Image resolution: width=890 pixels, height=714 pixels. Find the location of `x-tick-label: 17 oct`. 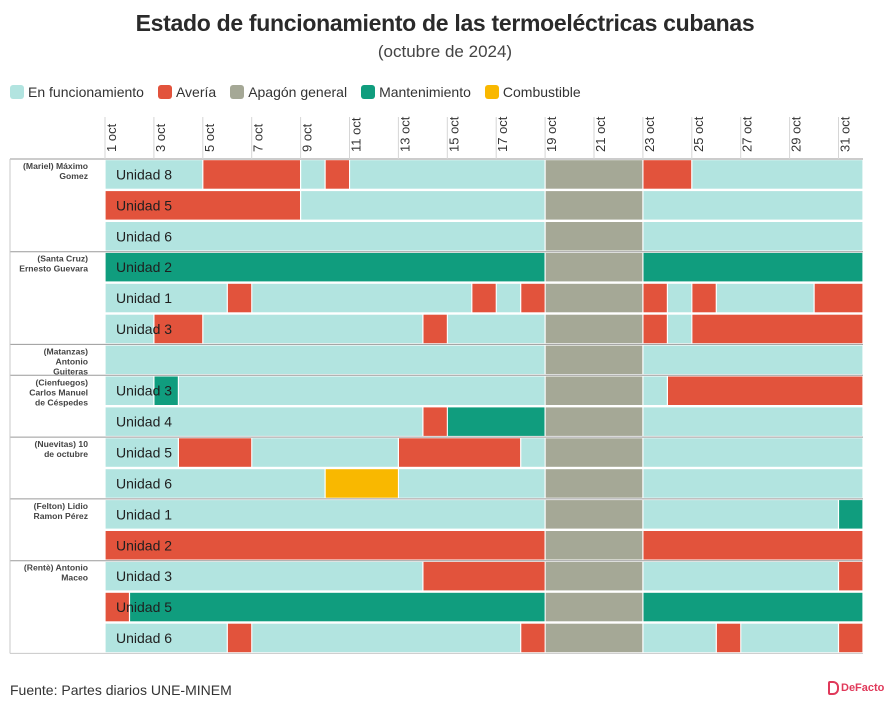

x-tick-label: 17 oct is located at coordinates (502, 134).